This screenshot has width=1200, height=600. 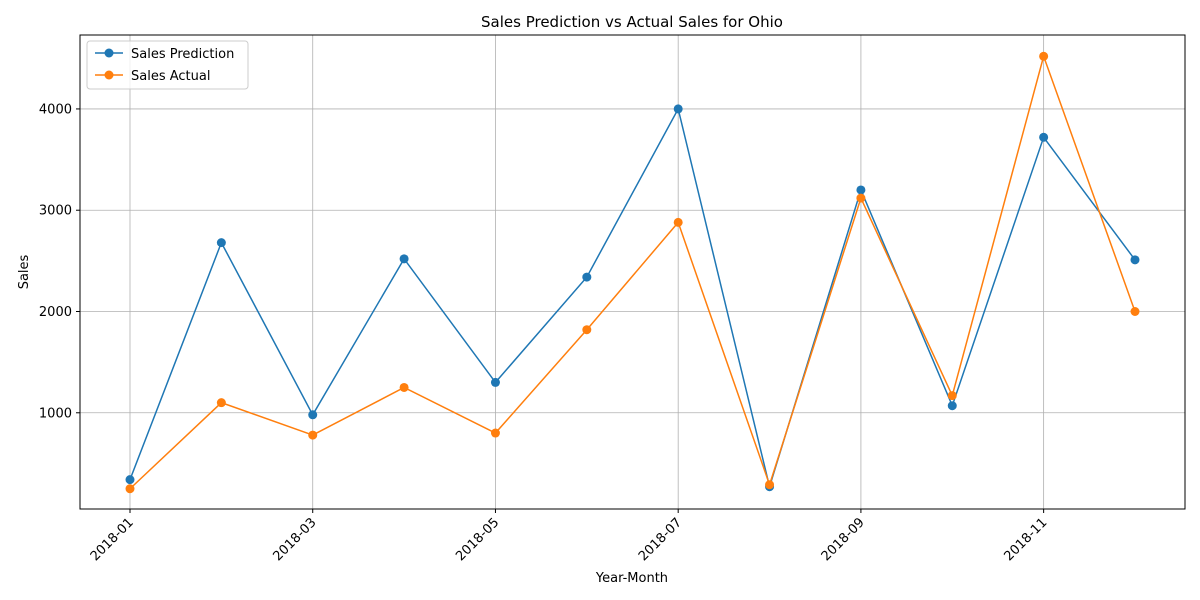 What do you see at coordinates (631, 578) in the screenshot?
I see `x-axis-label: Year-Month` at bounding box center [631, 578].